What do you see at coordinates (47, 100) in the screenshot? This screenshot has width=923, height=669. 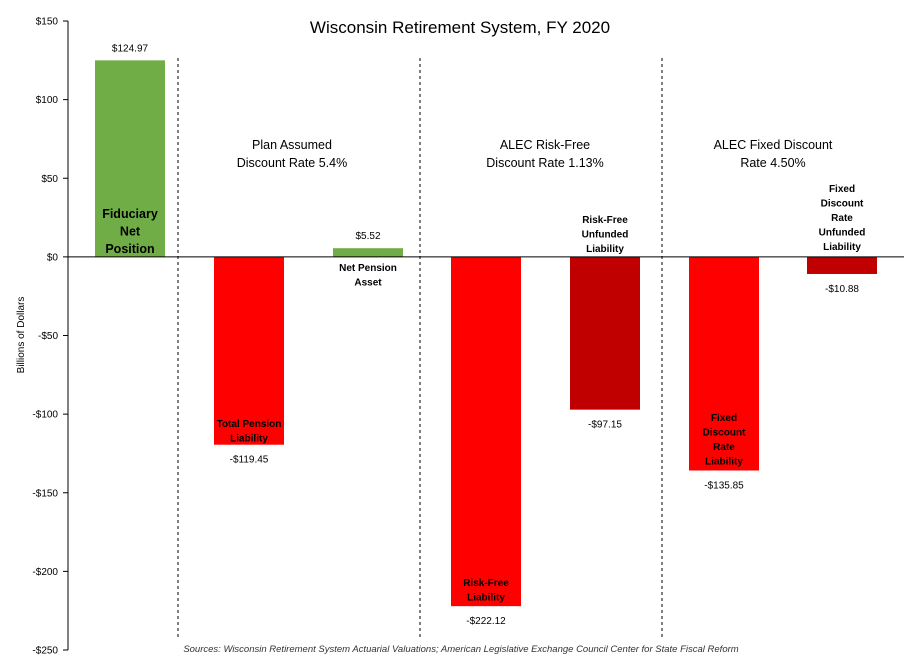 I see `y-tick-label: $100` at bounding box center [47, 100].